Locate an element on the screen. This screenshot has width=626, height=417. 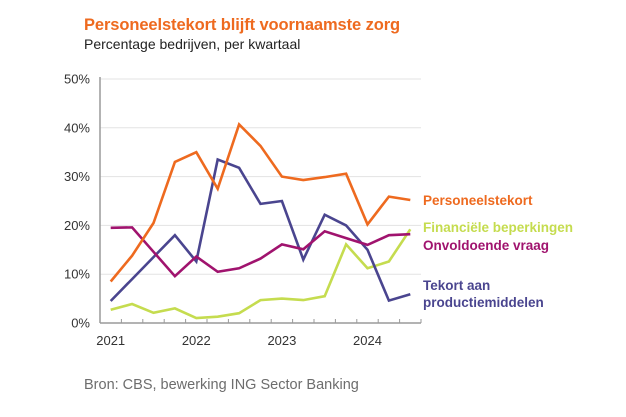
legend-label: Personeelstekort is located at coordinates (478, 200).